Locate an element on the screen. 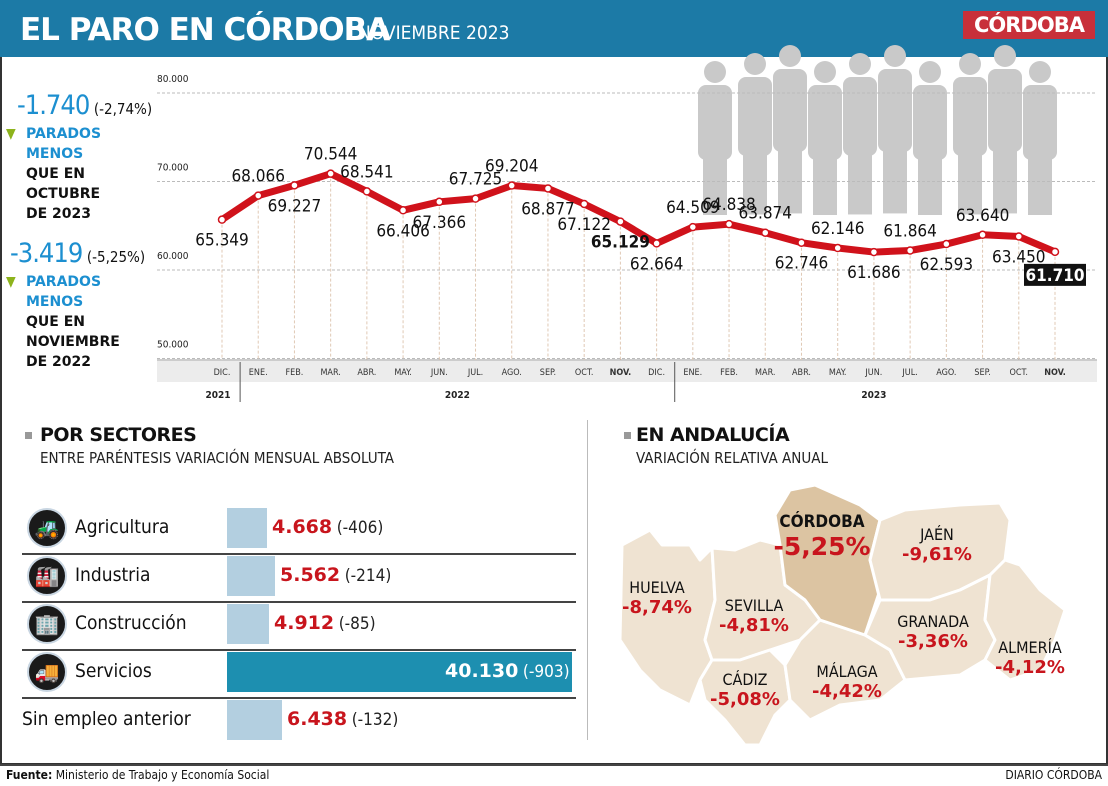 This screenshot has height=786, width=1108. x-tick-label: SEP. is located at coordinates (548, 373).